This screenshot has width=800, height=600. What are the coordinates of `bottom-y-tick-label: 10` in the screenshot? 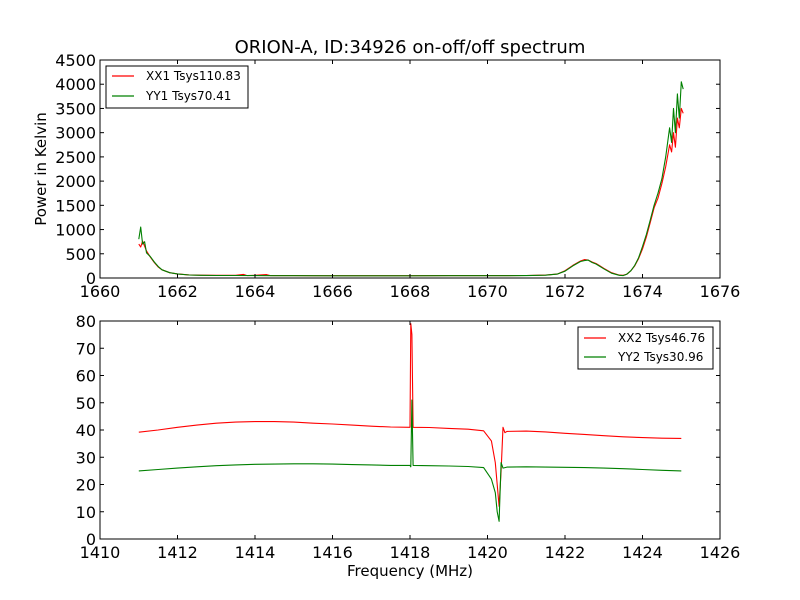 It's located at (86, 512).